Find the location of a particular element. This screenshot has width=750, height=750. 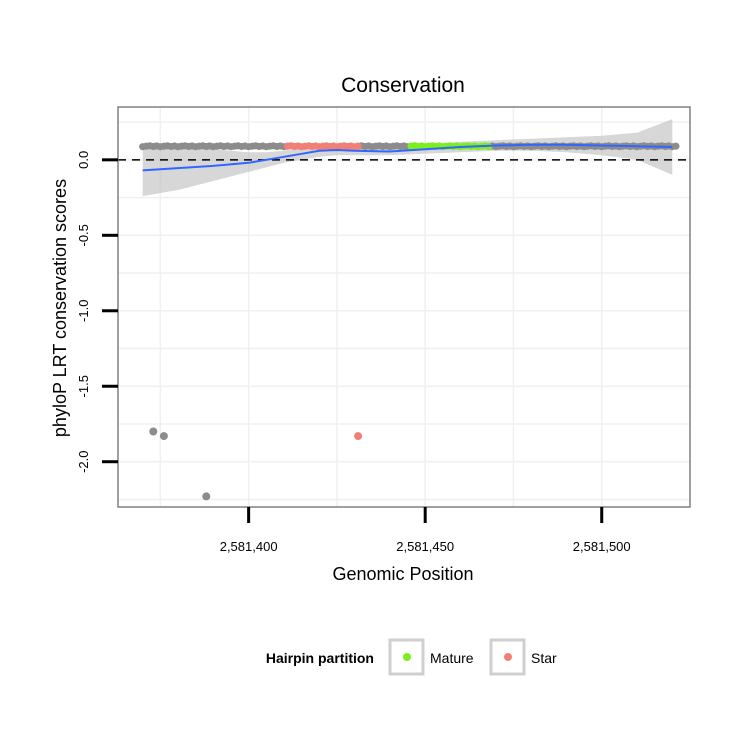

x-tick-label: 2,581,400 is located at coordinates (249, 546).